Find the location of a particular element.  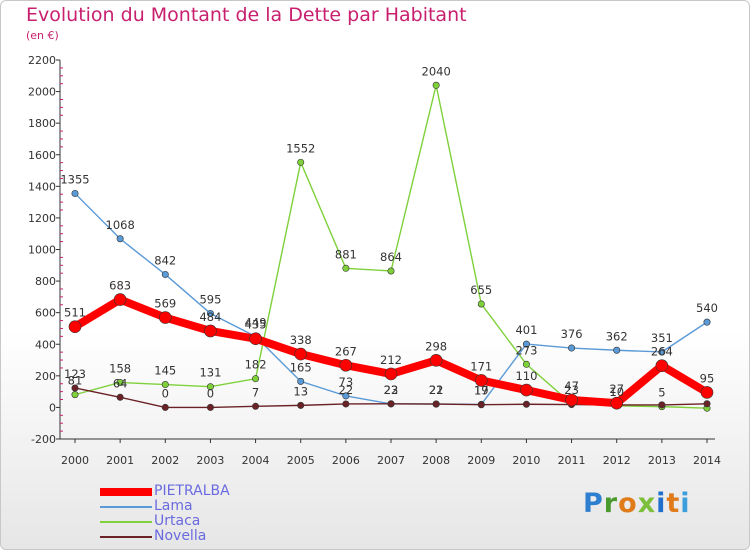

data-label: 435 is located at coordinates (256, 325).